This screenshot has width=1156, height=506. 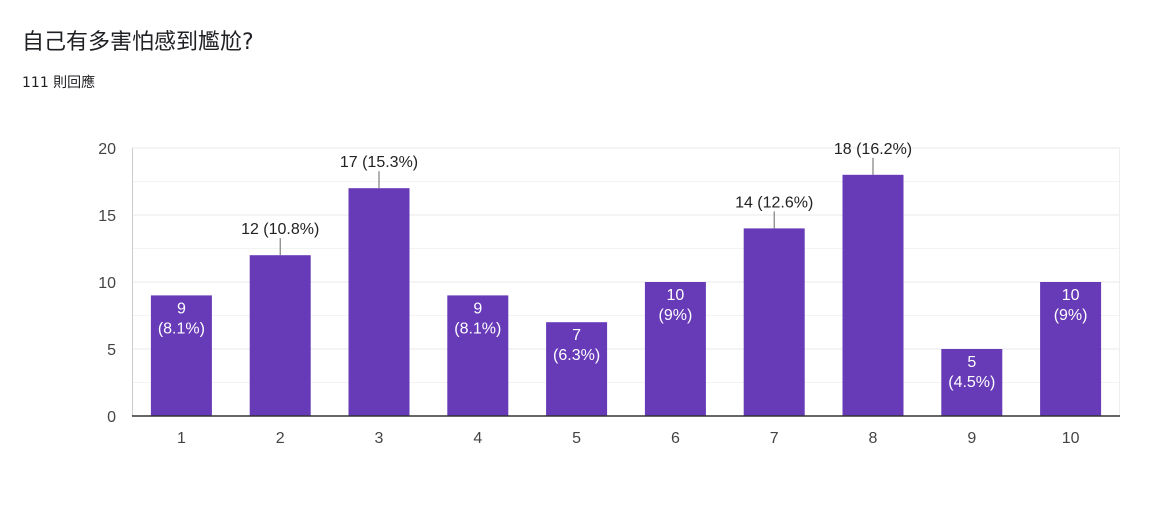 I want to click on x-tick-label: 2, so click(x=280, y=438).